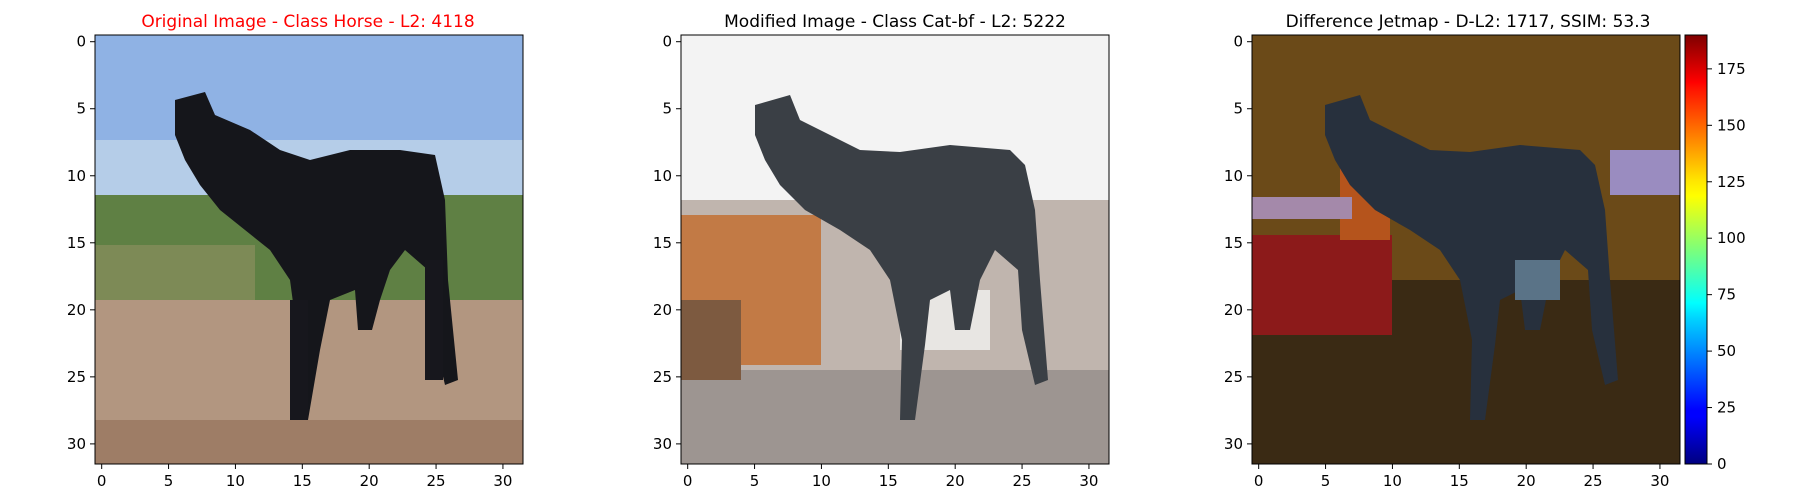 The width and height of the screenshot is (1800, 500). I want to click on colorbar-tick-label: 125, so click(1731, 182).